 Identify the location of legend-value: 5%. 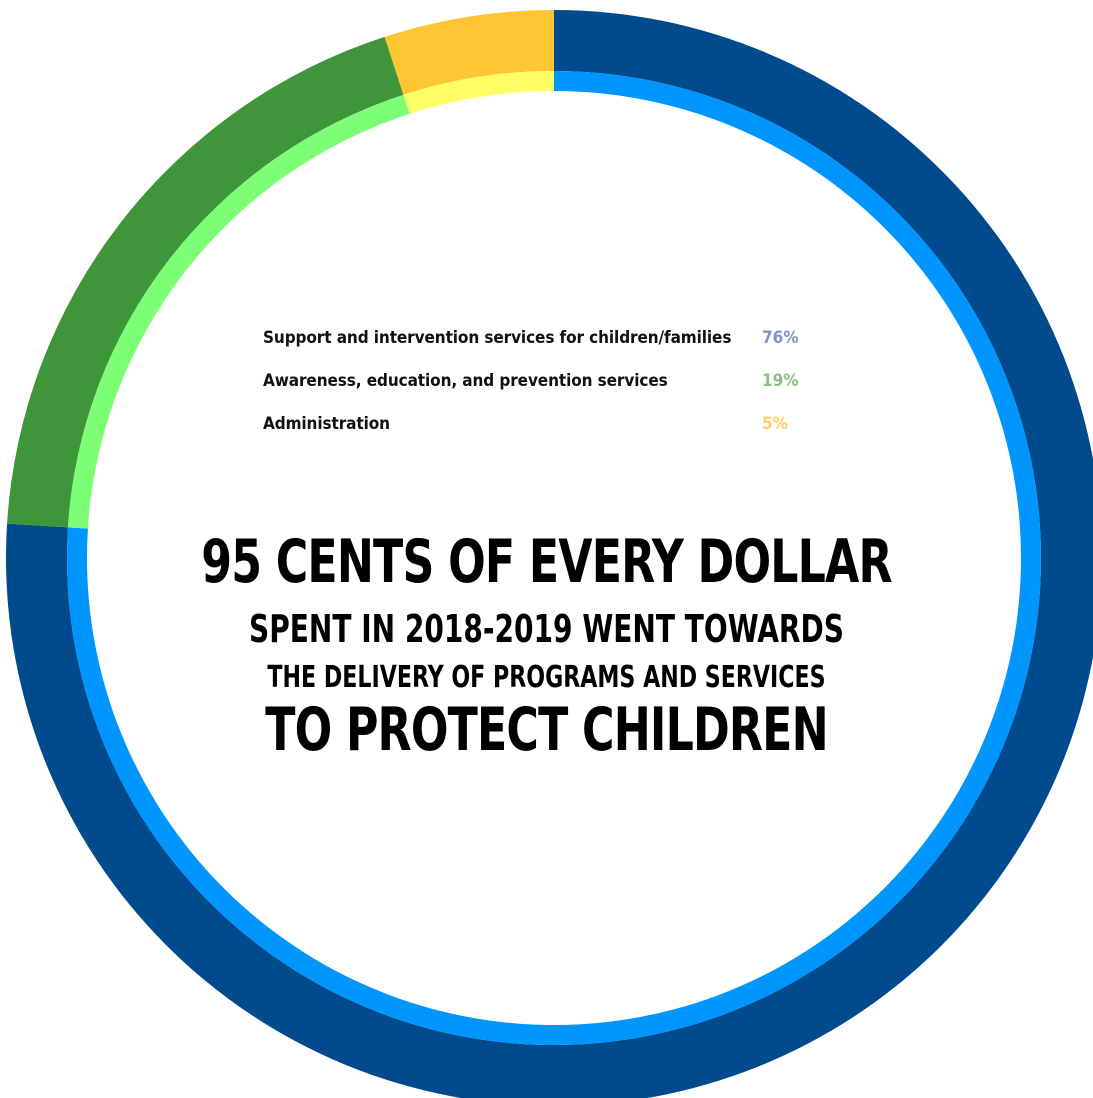
(775, 423).